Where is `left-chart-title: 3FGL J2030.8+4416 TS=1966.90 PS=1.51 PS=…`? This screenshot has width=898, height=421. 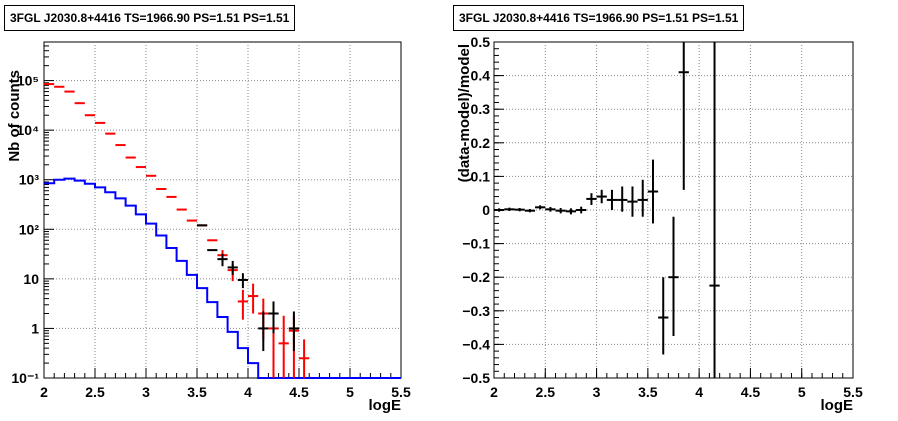 left-chart-title: 3FGL J2030.8+4416 TS=1966.90 PS=1.51 PS=… is located at coordinates (150, 18).